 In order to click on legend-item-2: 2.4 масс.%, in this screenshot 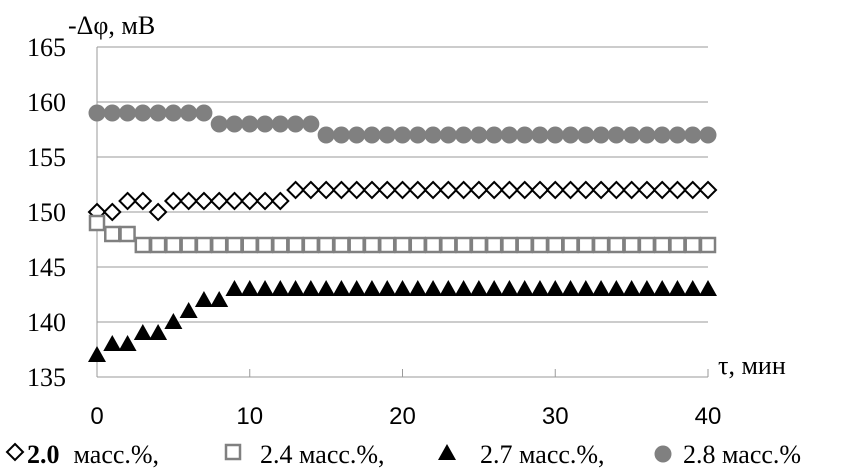, I will do `click(304, 454)`.